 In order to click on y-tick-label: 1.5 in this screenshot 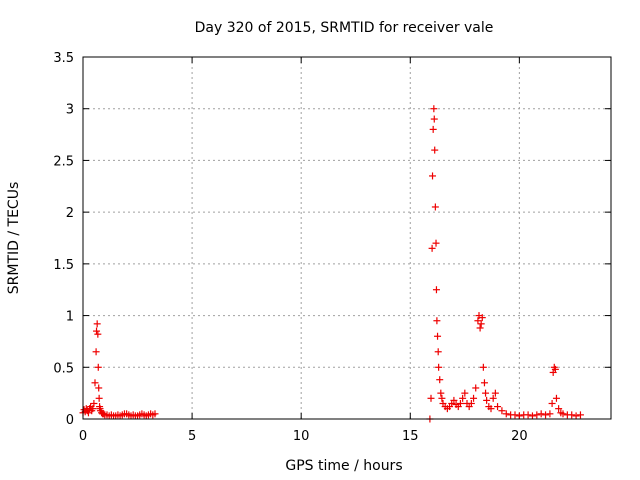, I will do `click(63, 265)`.